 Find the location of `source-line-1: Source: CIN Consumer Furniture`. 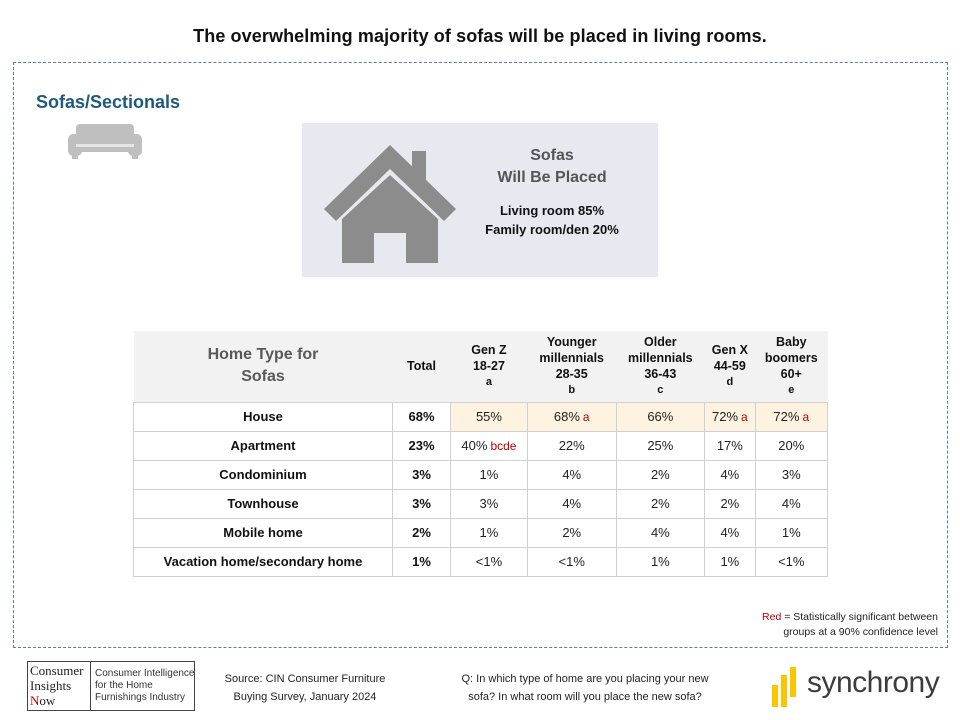

source-line-1: Source: CIN Consumer Furniture is located at coordinates (305, 679).